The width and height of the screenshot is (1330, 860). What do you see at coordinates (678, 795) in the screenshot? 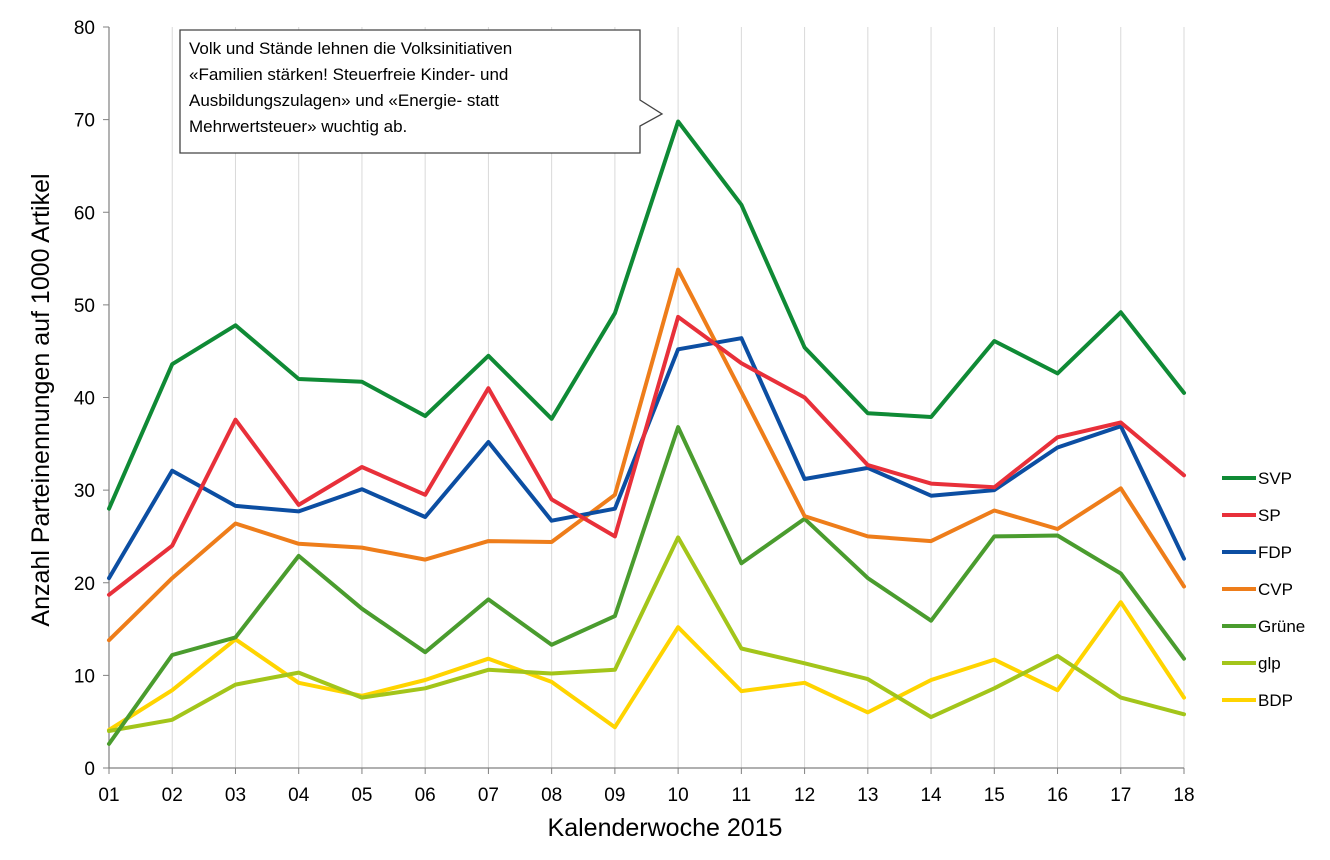
I see `x-tick-label: 10` at bounding box center [678, 795].